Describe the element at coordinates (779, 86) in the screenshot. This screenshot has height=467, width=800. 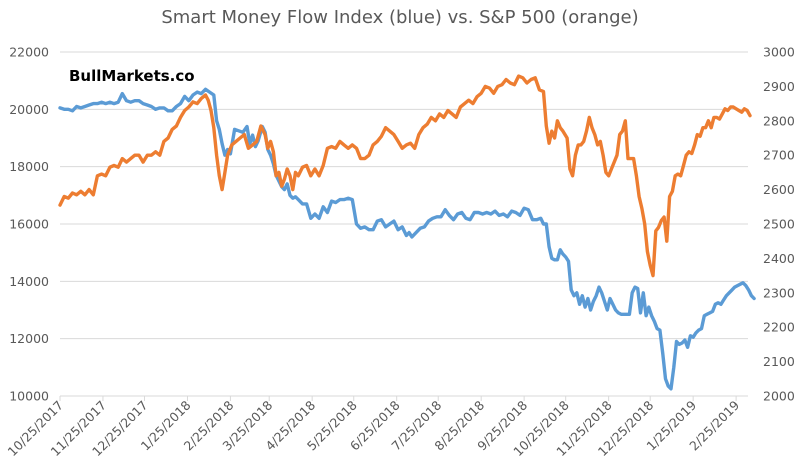
I see `right-axis-tick-label: 2900` at that location.